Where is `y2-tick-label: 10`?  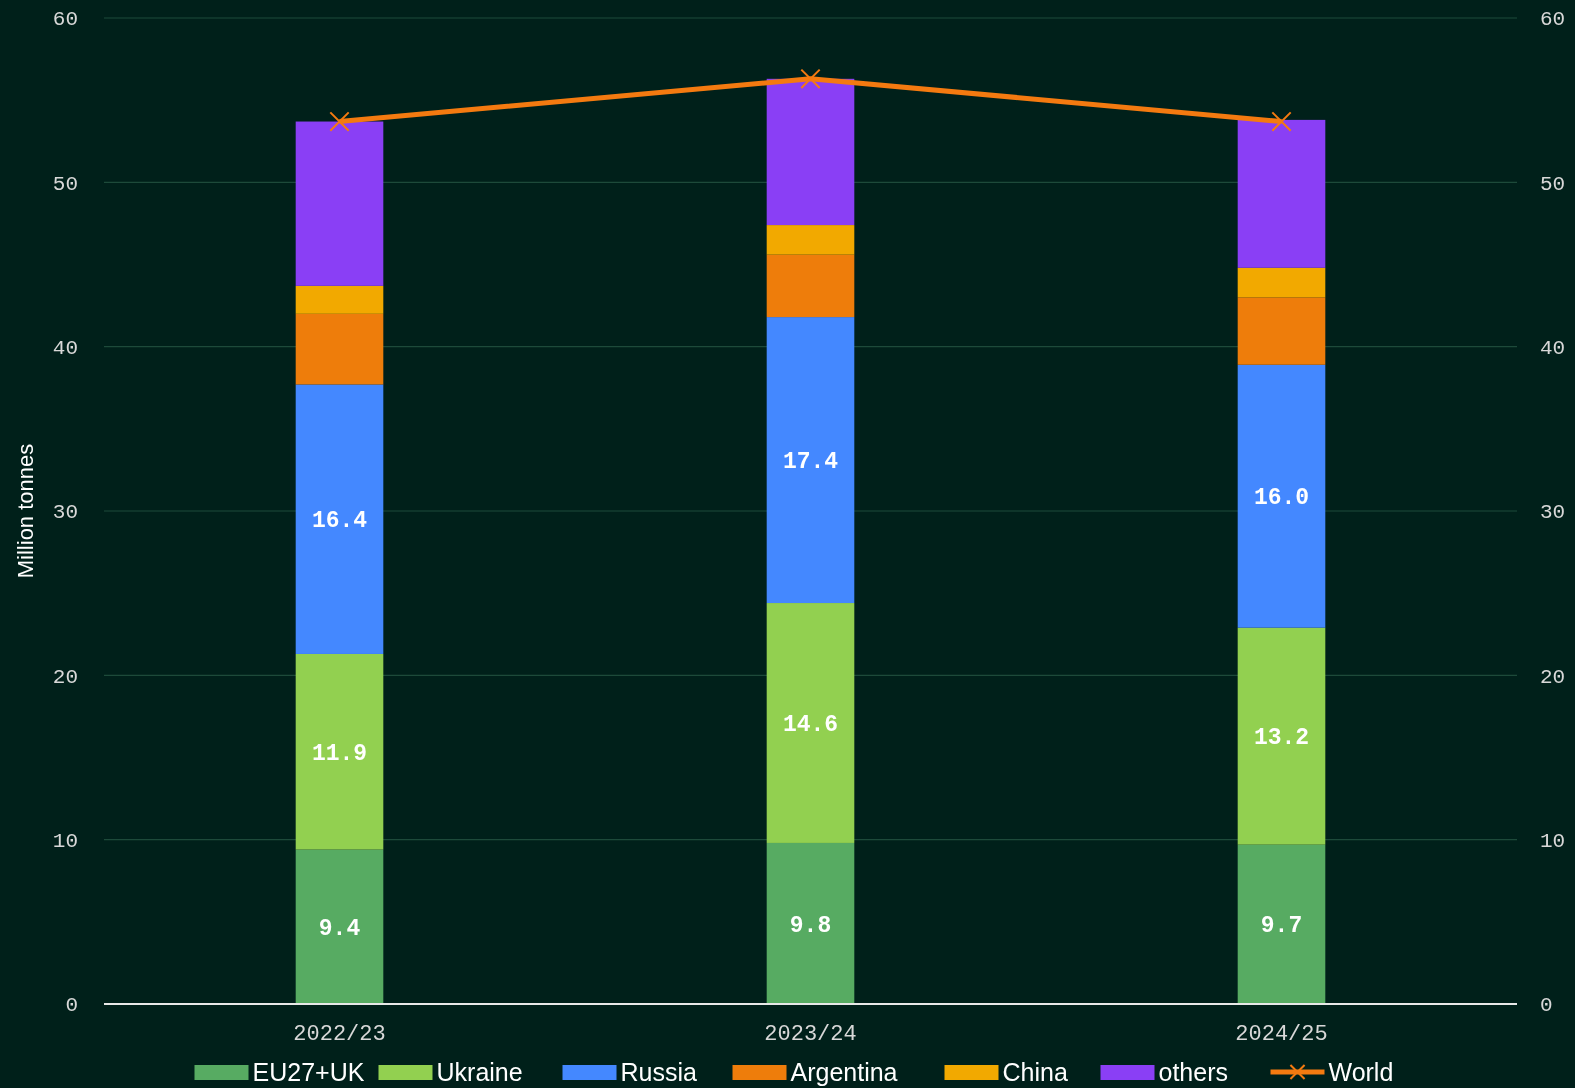
y2-tick-label: 10 is located at coordinates (1553, 842).